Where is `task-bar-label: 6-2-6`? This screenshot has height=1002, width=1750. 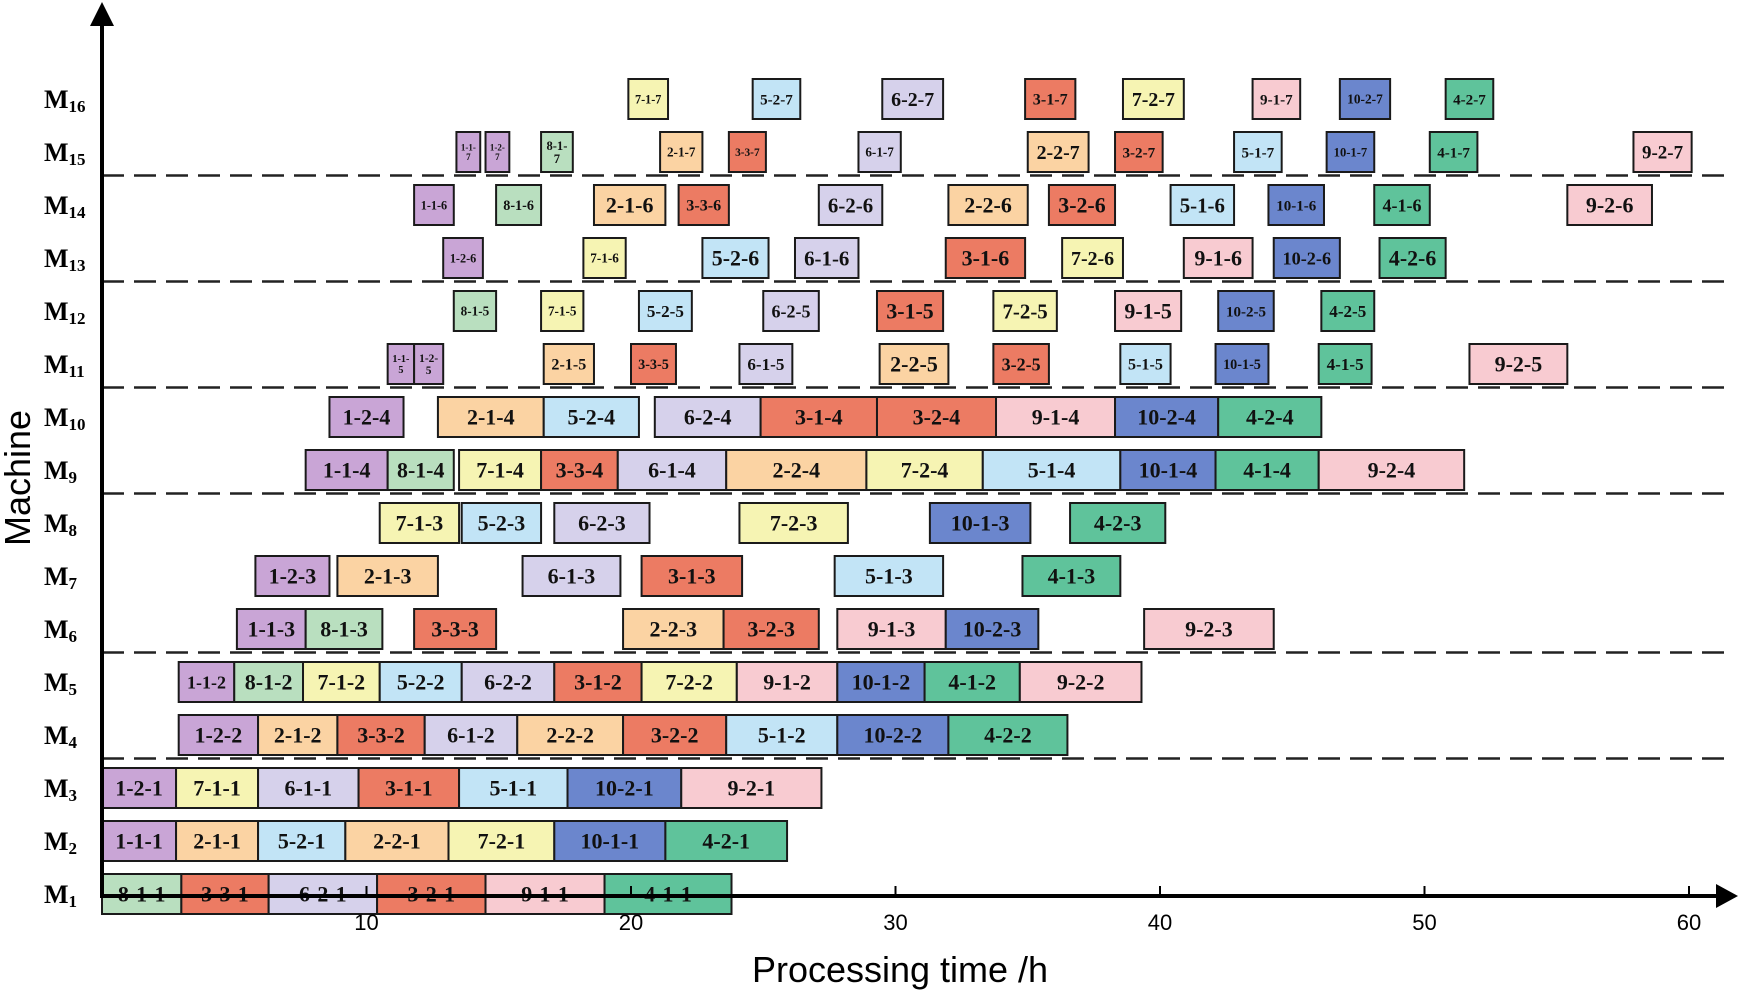 task-bar-label: 6-2-6 is located at coordinates (850, 205).